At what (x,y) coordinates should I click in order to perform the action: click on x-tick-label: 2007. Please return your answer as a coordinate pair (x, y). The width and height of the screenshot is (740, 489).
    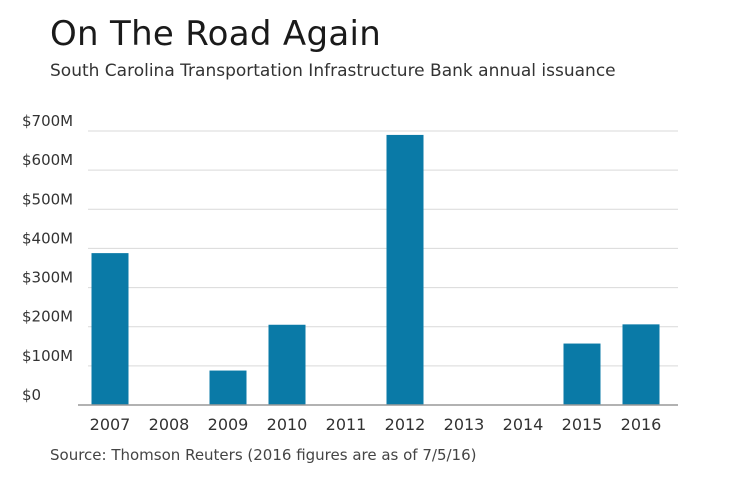
    Looking at the image, I should click on (110, 424).